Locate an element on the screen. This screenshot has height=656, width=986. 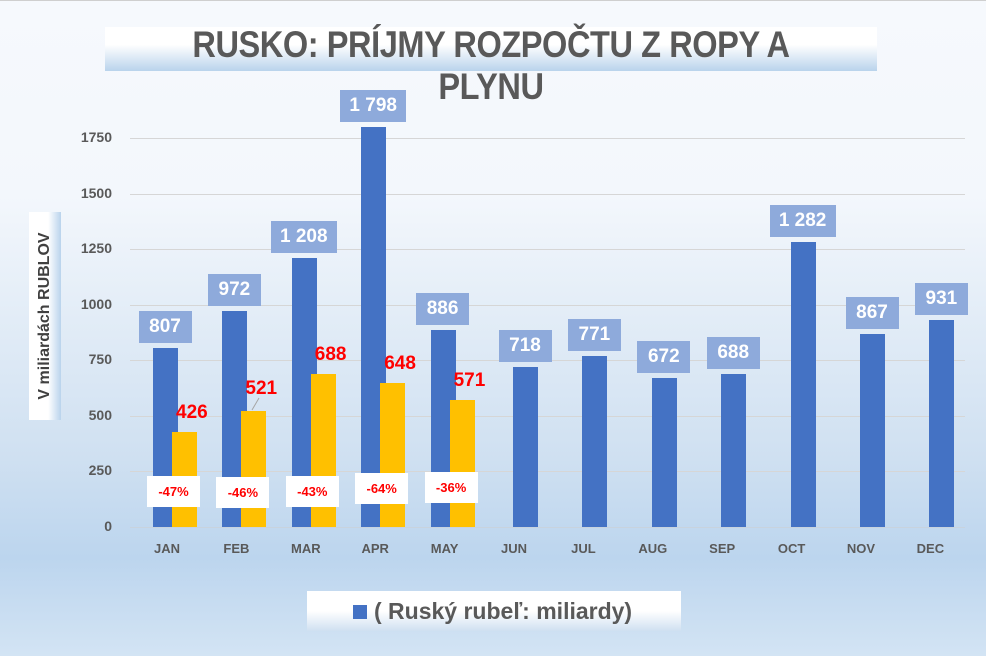
bar-orange-apr is located at coordinates (393, 454).